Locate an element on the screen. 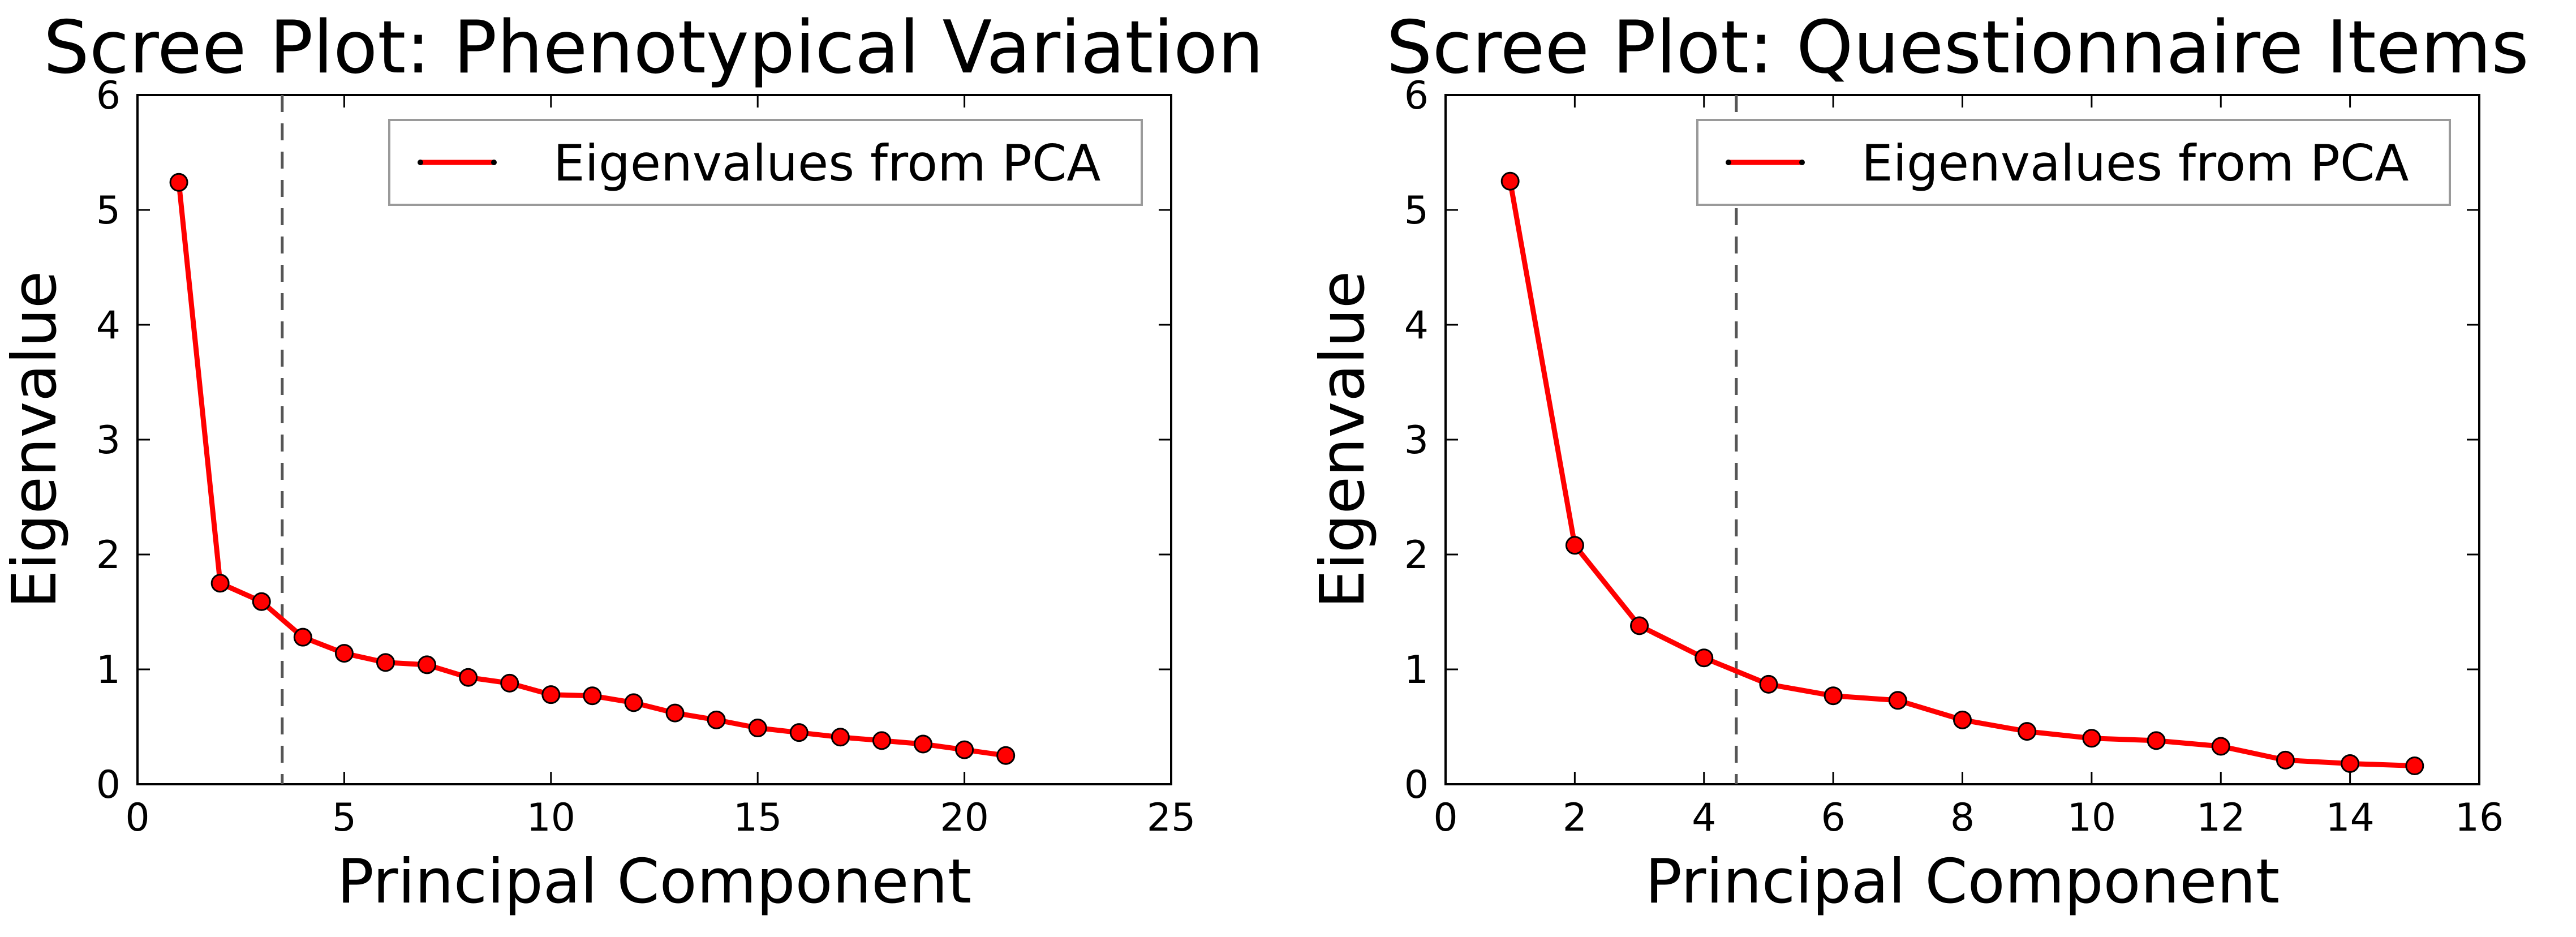  chart-title: Scree Plot: Phenotypical Variation is located at coordinates (654, 48).